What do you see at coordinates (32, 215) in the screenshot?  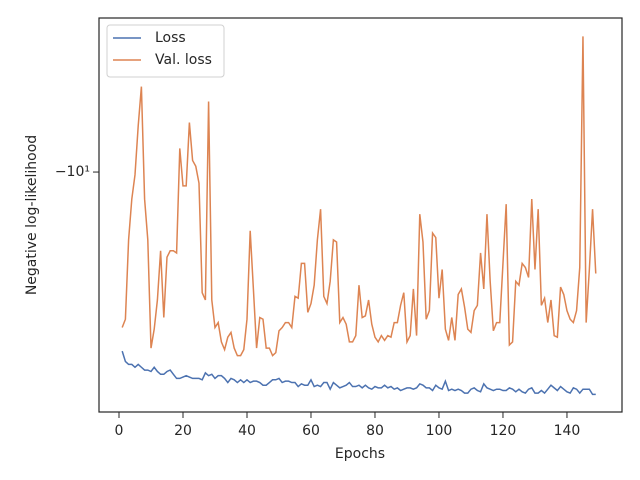 I see `y-axis-label: Negative log-likelihood` at bounding box center [32, 215].